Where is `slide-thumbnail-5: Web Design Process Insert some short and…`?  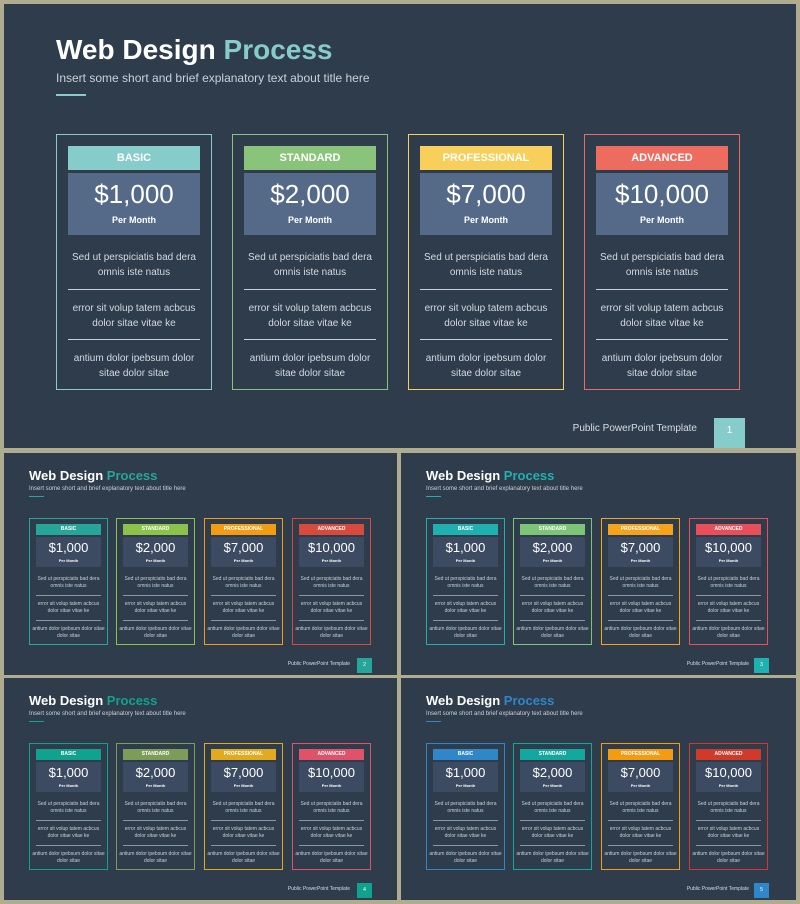 slide-thumbnail-5: Web Design Process Insert some short and… is located at coordinates (598, 789).